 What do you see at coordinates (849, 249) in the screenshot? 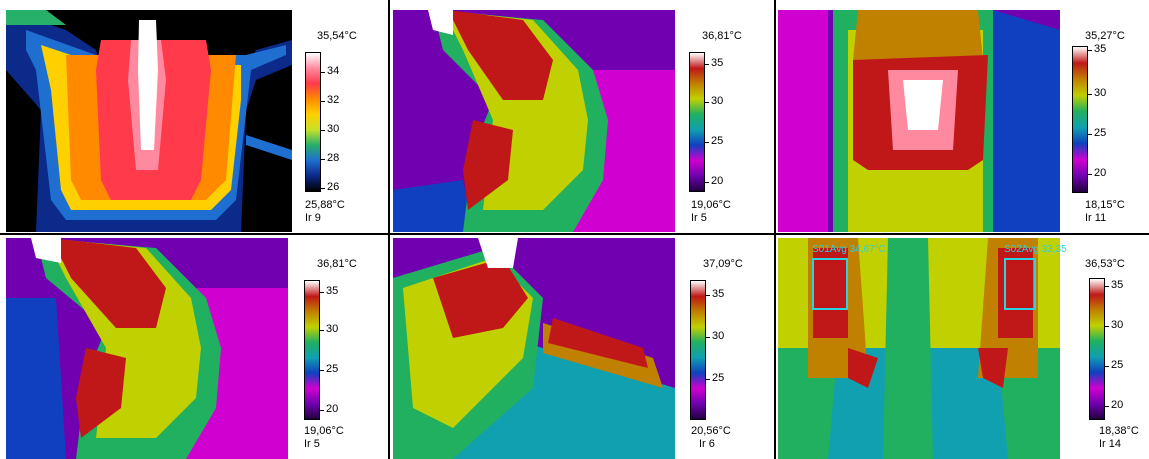
I see `roi-label-s01: S01Avg 34,67°C` at bounding box center [849, 249].